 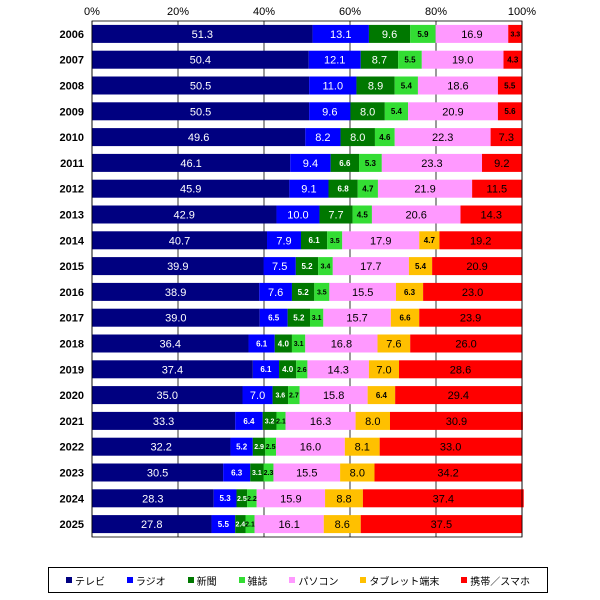 I want to click on data-label: 5.3, so click(x=371, y=163).